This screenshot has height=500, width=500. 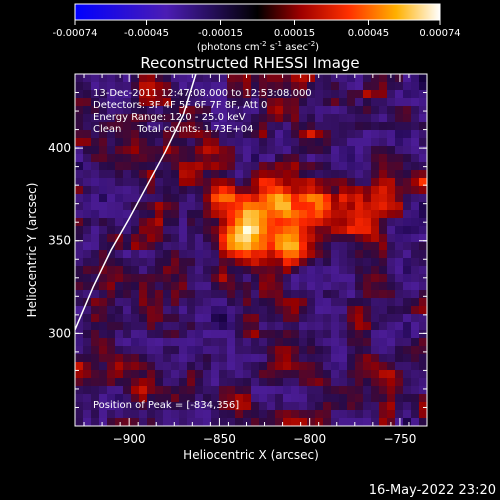 What do you see at coordinates (249, 63) in the screenshot?
I see `chart-title: Reconstructed RHESSI Image` at bounding box center [249, 63].